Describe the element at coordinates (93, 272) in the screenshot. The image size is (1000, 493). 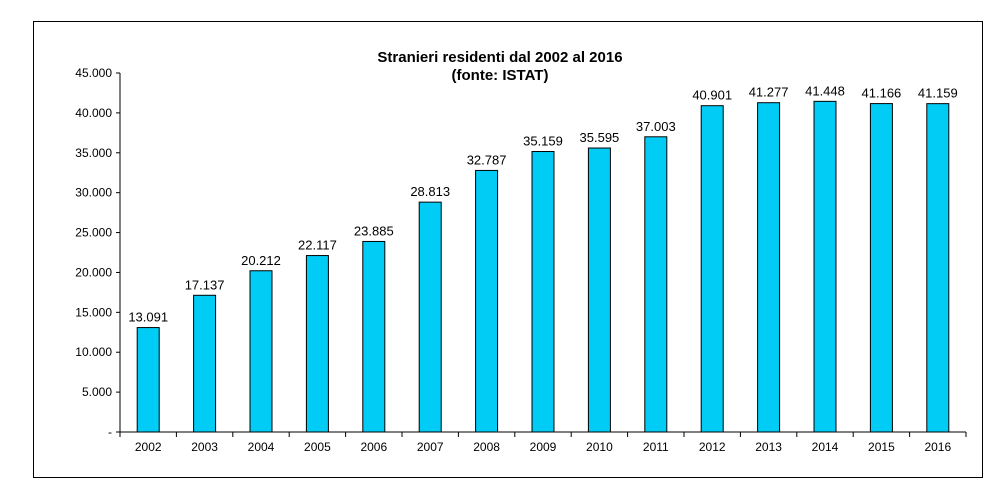
I see `y-tick-label: 20.000` at that location.